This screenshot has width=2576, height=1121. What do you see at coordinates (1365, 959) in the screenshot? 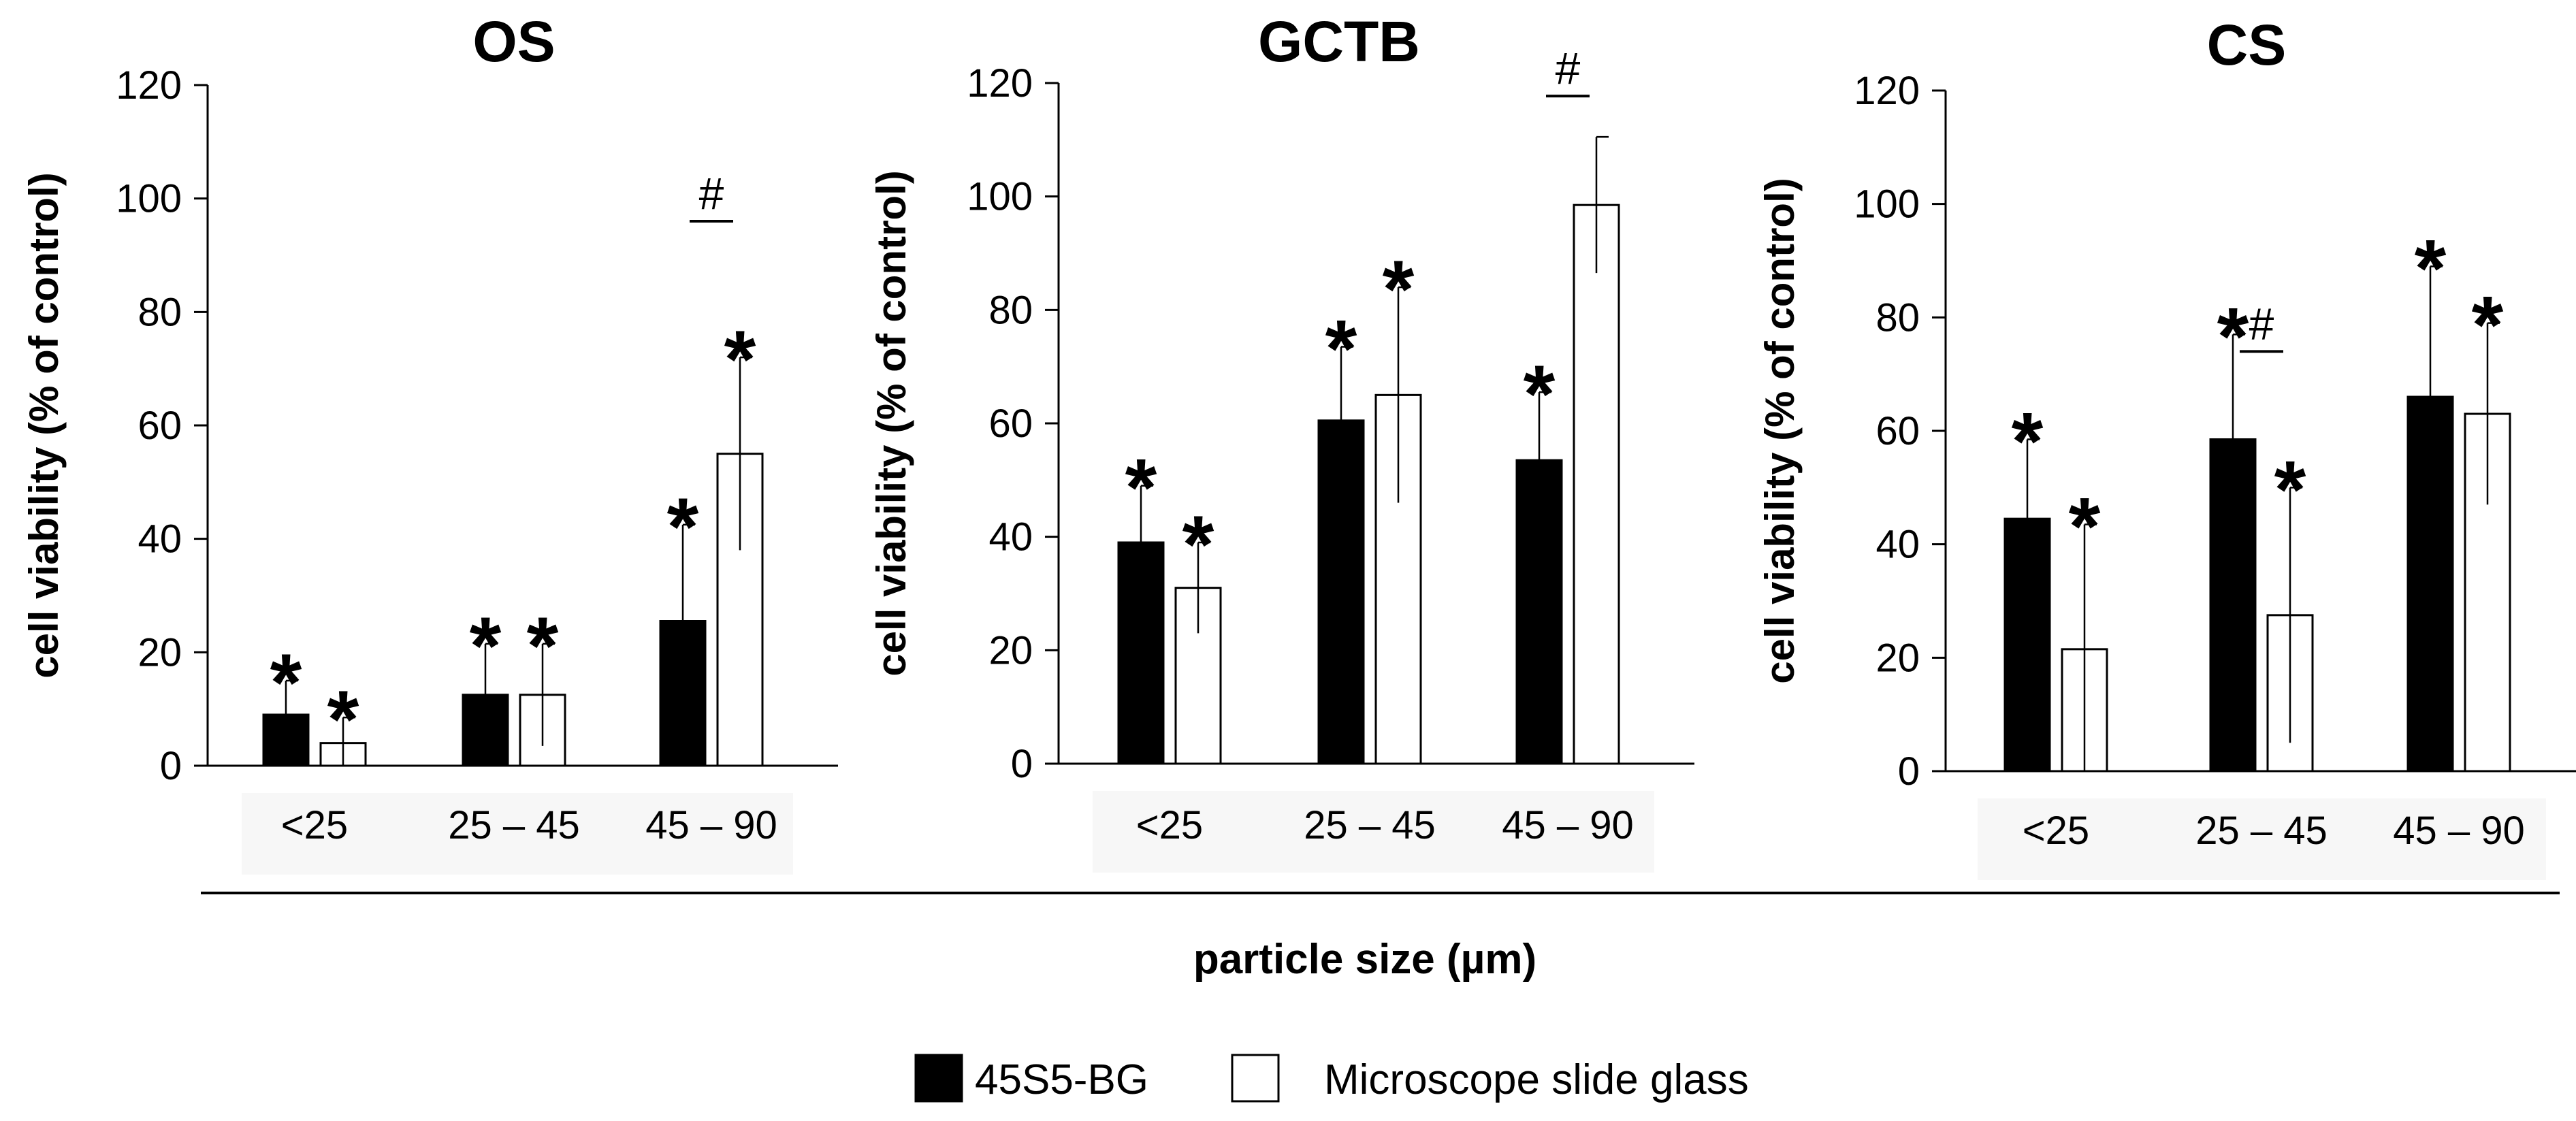
I see `x-axis-label: particle size (µm)` at bounding box center [1365, 959].